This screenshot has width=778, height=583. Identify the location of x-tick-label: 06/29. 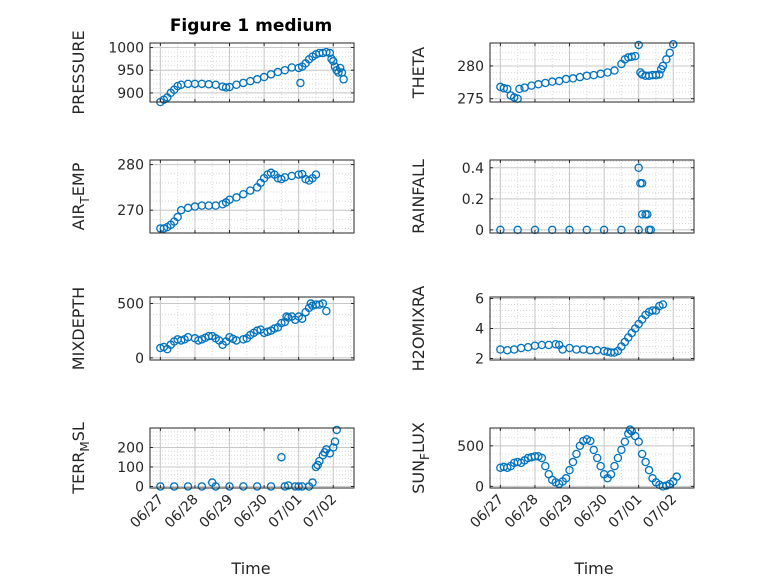
(557, 512).